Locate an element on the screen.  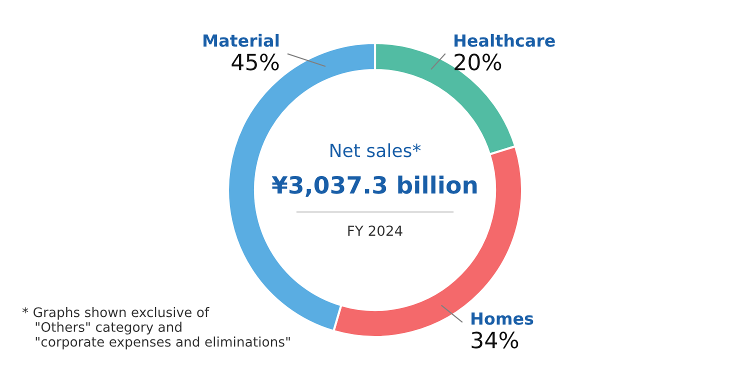
text: FY 2024 is located at coordinates (375, 231).